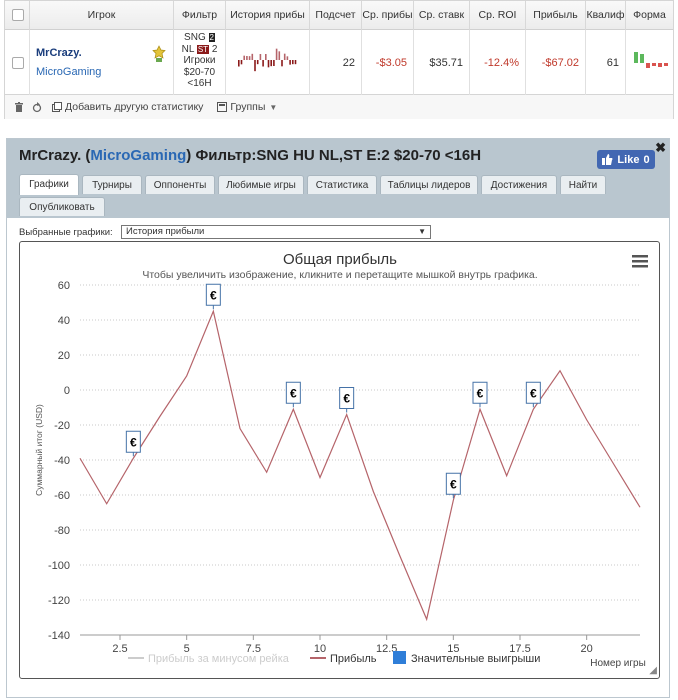 The width and height of the screenshot is (678, 700). What do you see at coordinates (339, 107) in the screenshot?
I see `table-footer: Добавить другую статистику Группы ▼` at bounding box center [339, 107].